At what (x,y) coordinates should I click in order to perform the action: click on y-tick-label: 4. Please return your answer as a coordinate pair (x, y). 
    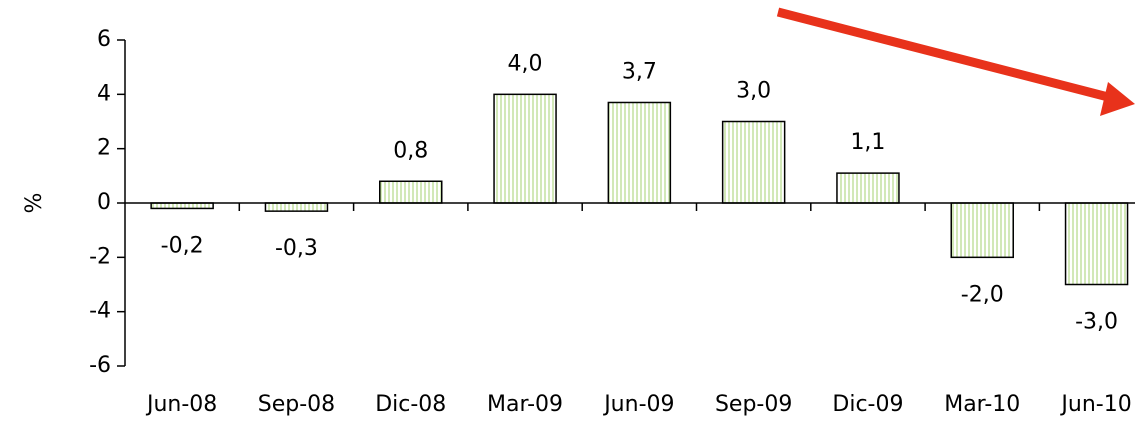
    Looking at the image, I should click on (104, 93).